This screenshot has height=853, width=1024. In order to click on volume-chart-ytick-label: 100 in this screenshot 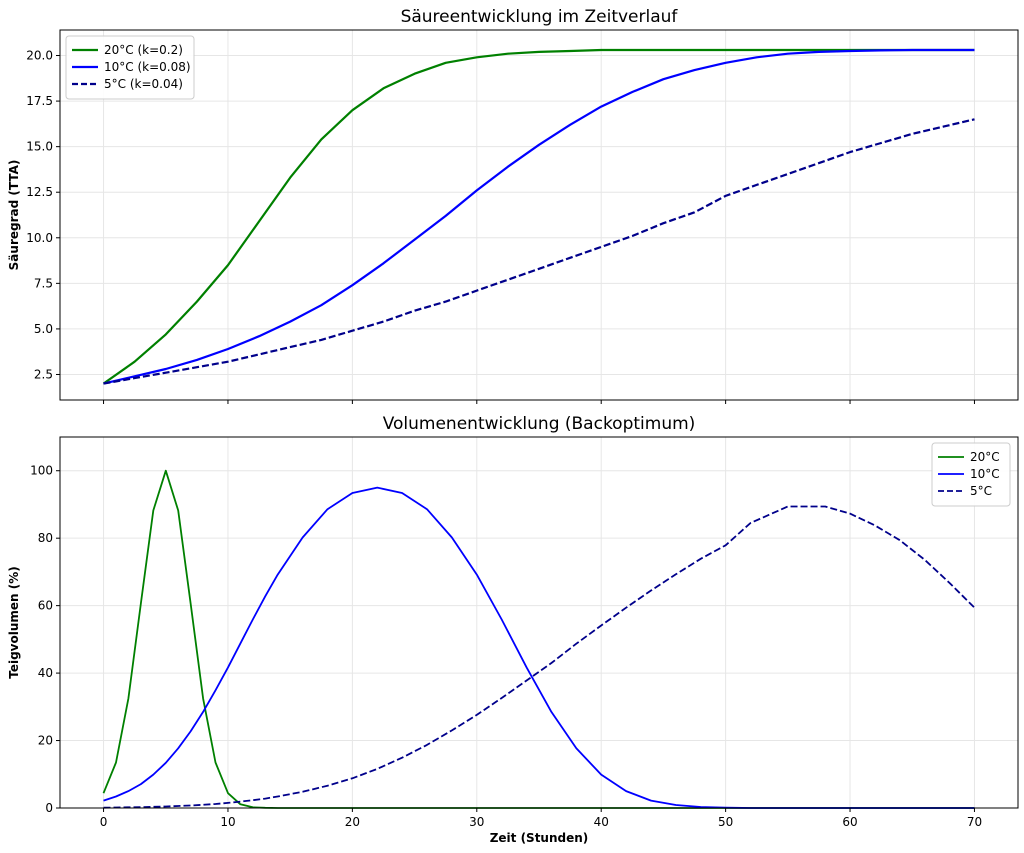, I will do `click(41, 471)`.